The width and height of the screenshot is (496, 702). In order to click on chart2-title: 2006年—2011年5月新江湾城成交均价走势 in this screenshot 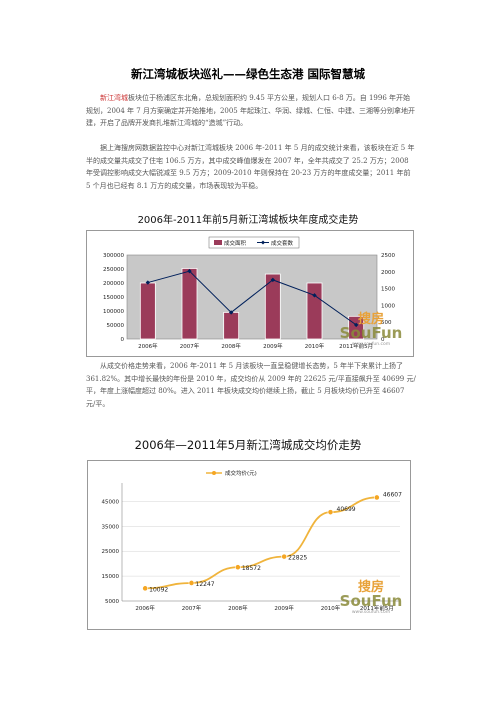, I will do `click(248, 445)`.